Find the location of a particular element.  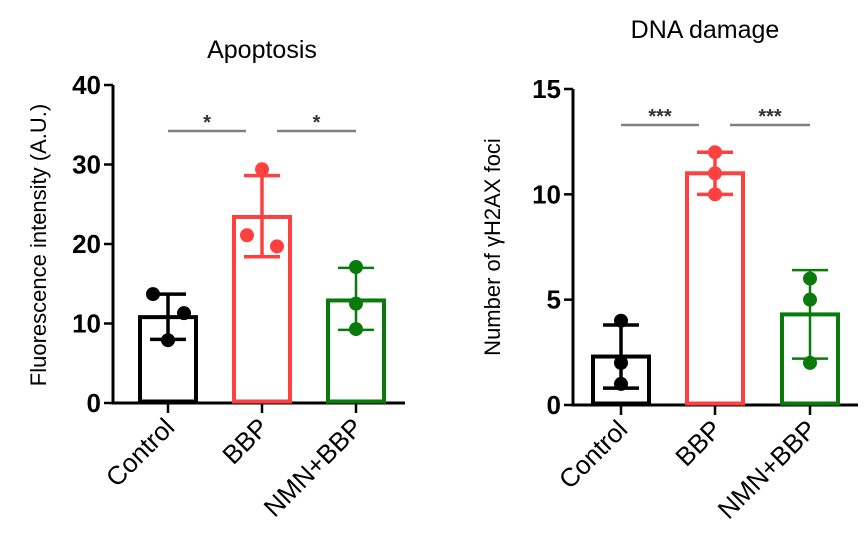

y-axis-label: Fluorescence intensity (A.U.) is located at coordinates (38, 245).